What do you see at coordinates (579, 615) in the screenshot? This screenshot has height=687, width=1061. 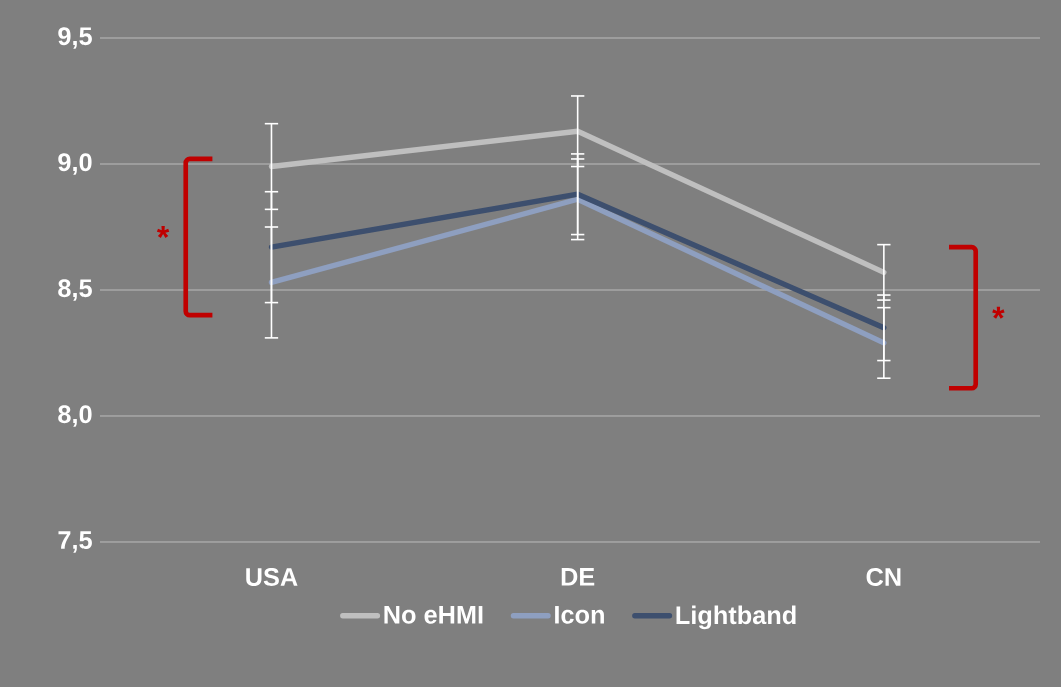 I see `legend-label: Icon` at bounding box center [579, 615].